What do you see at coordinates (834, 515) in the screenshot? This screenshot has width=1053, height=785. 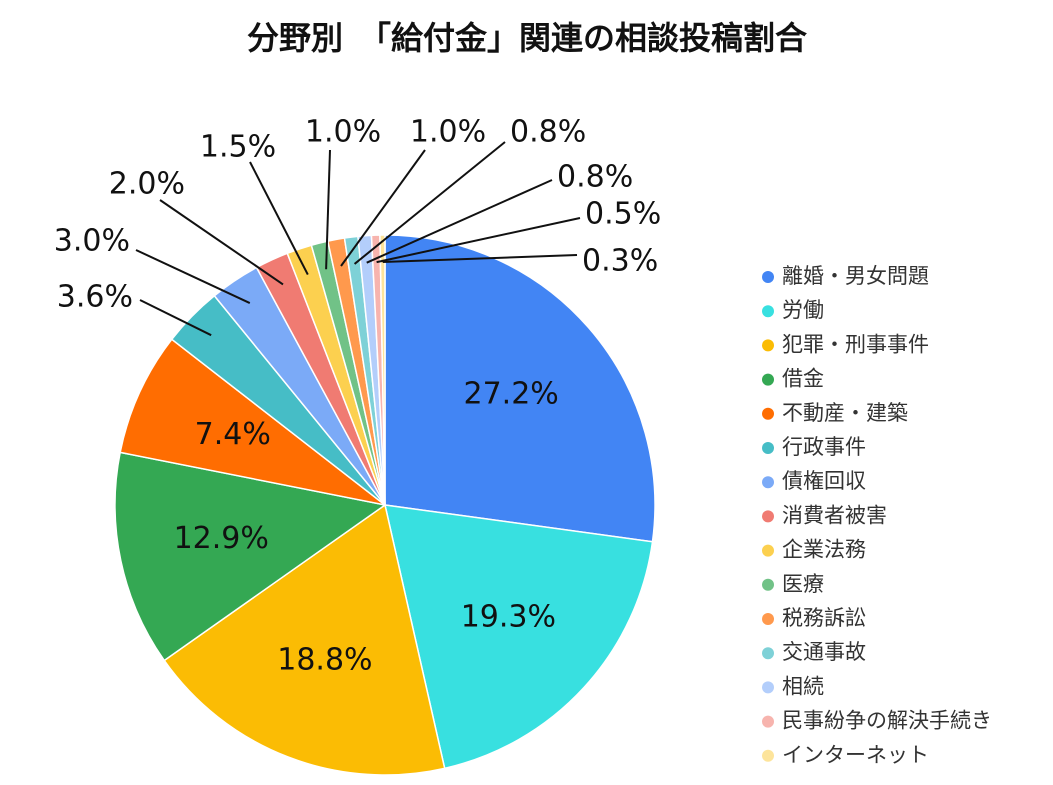 I see `legend-label: 消費者被害` at bounding box center [834, 515].